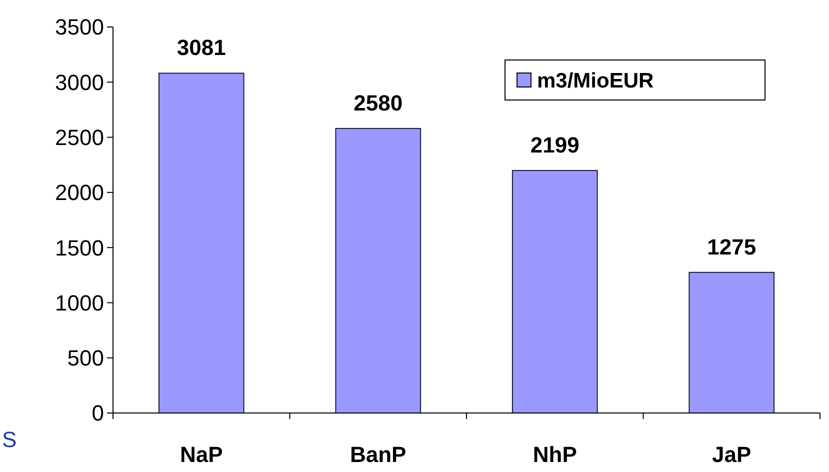 Image resolution: width=829 pixels, height=472 pixels. Describe the element at coordinates (732, 454) in the screenshot. I see `x-tick-label: JaP` at that location.